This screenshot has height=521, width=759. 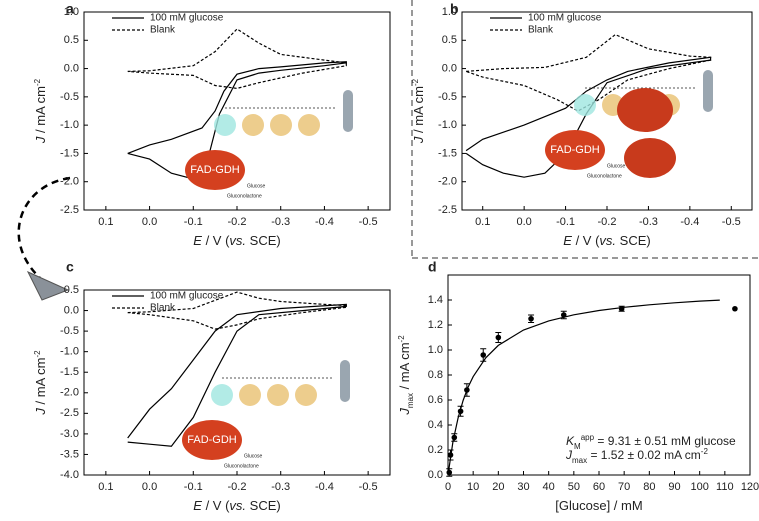 What do you see at coordinates (432, 267) in the screenshot?
I see `panel-label: d` at bounding box center [432, 267].